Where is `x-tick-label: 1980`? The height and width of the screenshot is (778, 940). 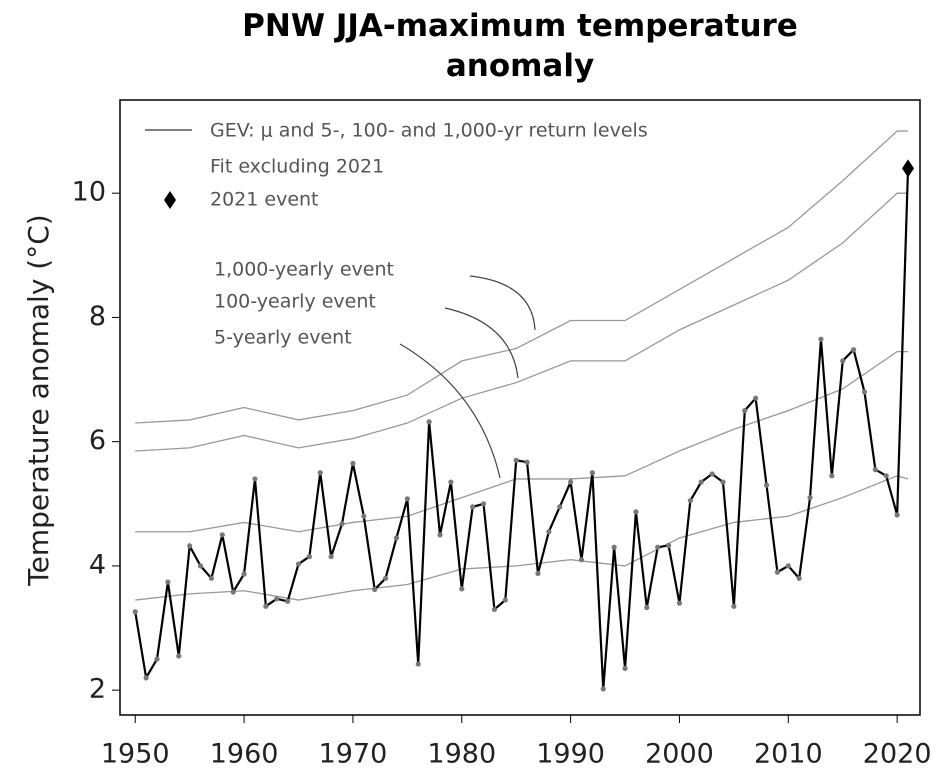
x-tick-label: 1980 is located at coordinates (461, 754).